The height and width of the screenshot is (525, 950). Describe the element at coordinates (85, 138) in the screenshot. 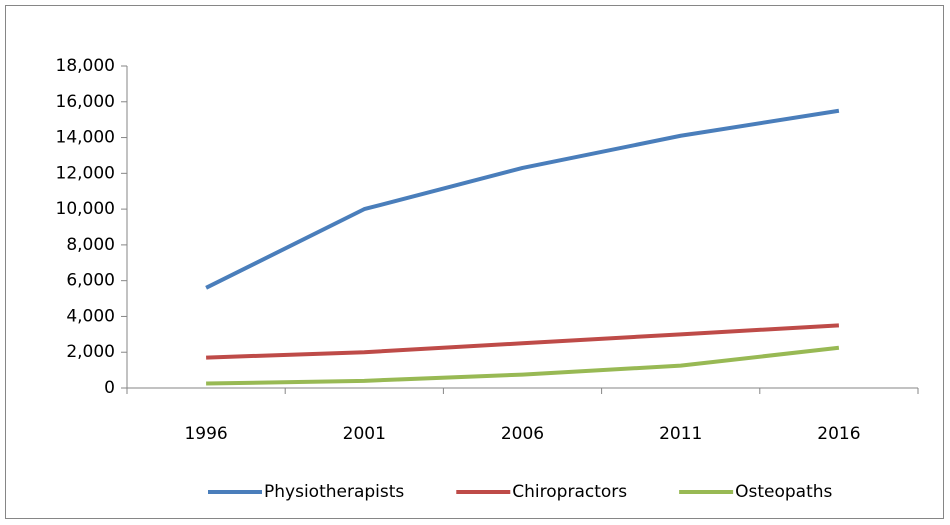

I see `y-tick-label: 14,000` at that location.